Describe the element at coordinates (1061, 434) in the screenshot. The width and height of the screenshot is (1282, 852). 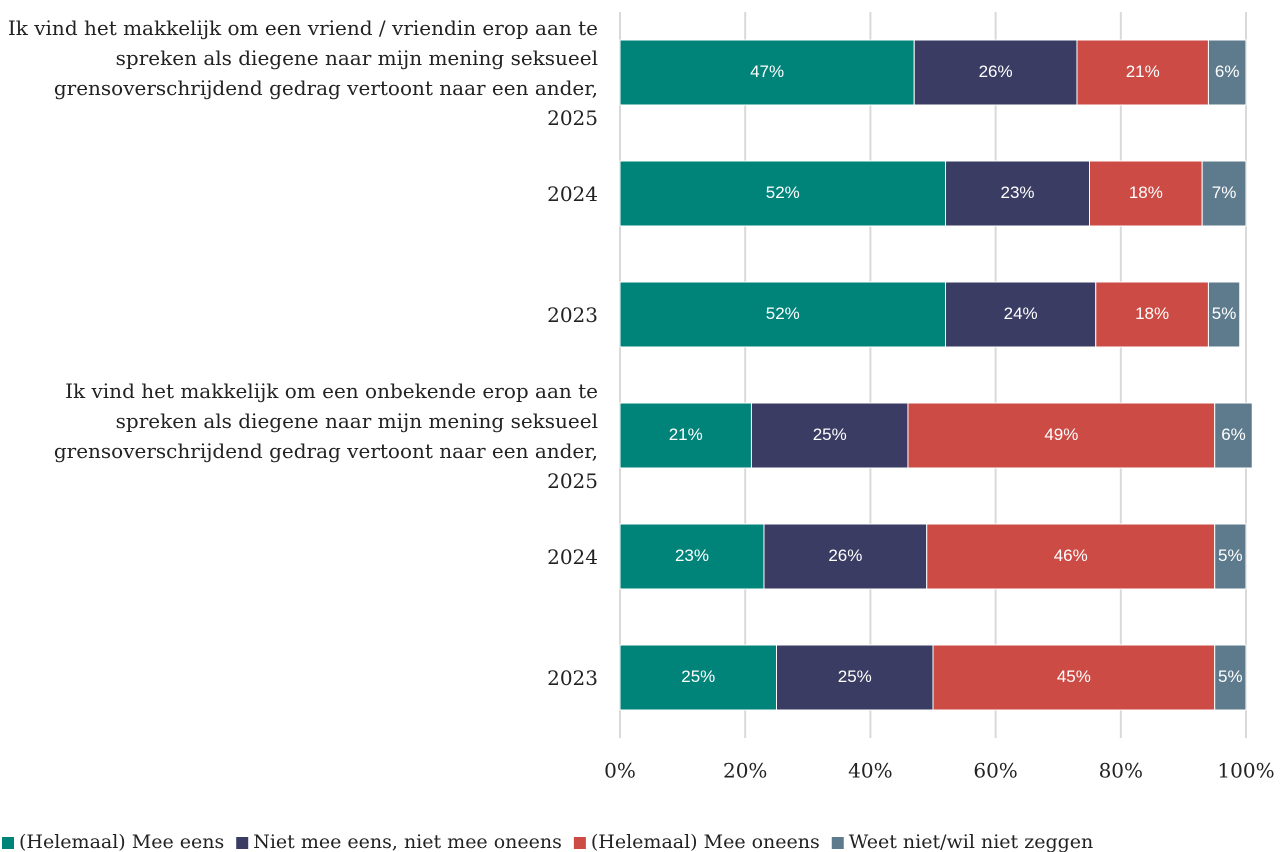
I see `data-label: 49%` at that location.